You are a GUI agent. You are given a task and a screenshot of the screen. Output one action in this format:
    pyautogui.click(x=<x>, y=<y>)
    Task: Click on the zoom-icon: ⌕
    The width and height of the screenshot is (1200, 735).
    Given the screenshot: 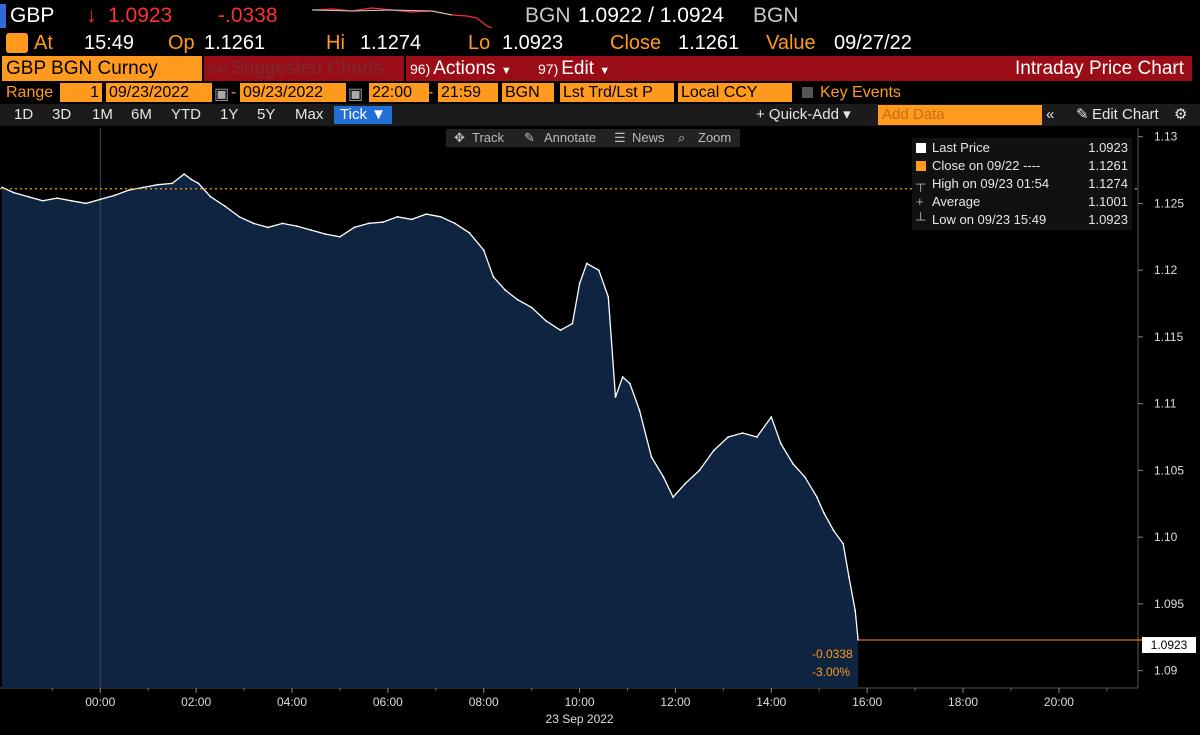 What is the action you would take?
    pyautogui.click(x=682, y=137)
    